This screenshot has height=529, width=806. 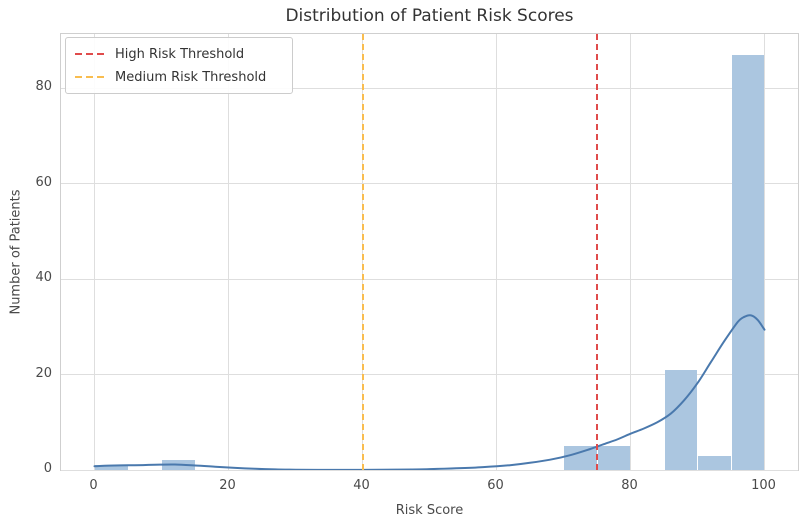 What do you see at coordinates (429, 16) in the screenshot?
I see `chart-title: Distribution of Patient Risk Scores` at bounding box center [429, 16].